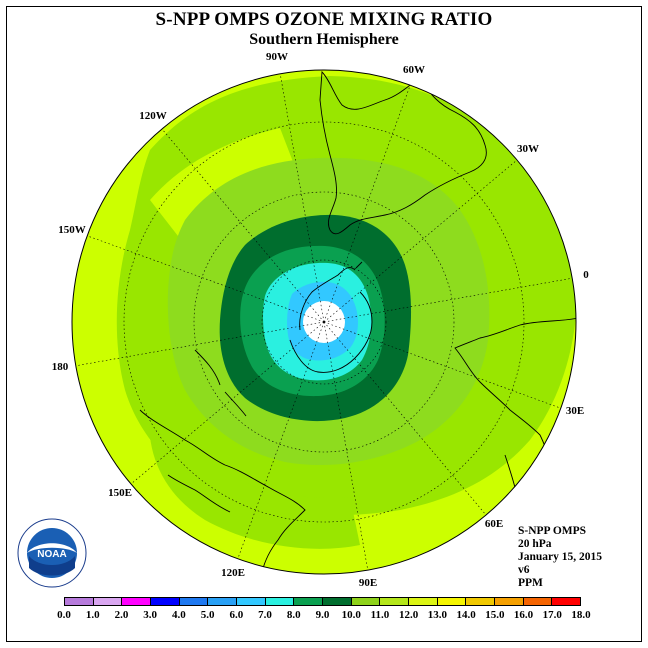 Image resolution: width=648 pixels, height=648 pixels. Describe the element at coordinates (495, 615) in the screenshot. I see `colorbar-tick-label: 15.0` at that location.